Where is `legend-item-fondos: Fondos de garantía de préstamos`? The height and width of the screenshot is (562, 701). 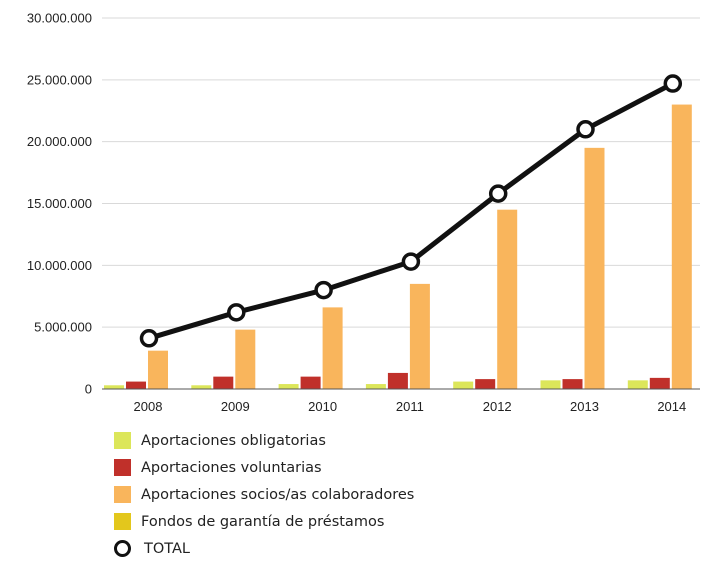 legend-item-fondos: Fondos de garantía de préstamos is located at coordinates (264, 521).